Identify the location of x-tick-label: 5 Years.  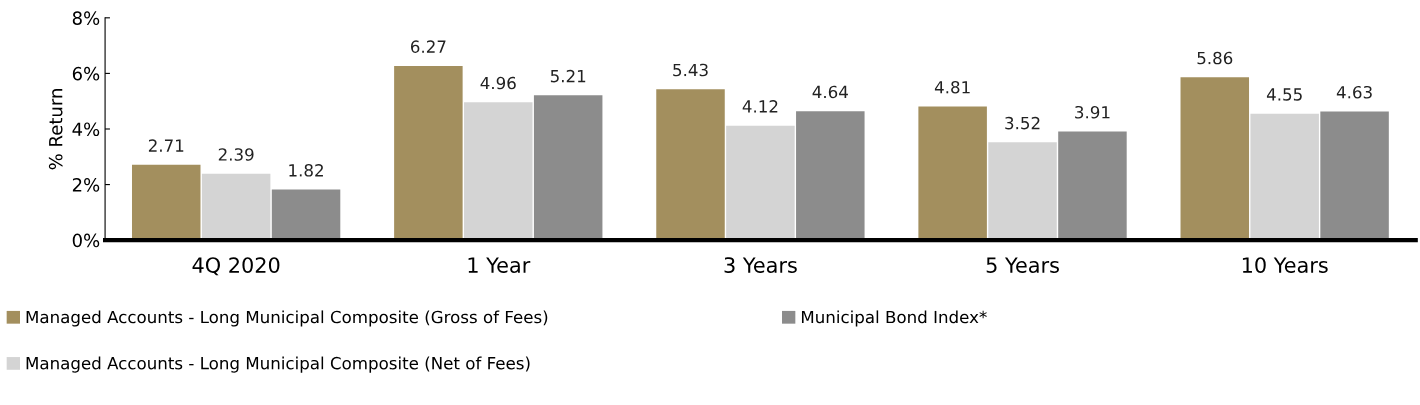
(1022, 265).